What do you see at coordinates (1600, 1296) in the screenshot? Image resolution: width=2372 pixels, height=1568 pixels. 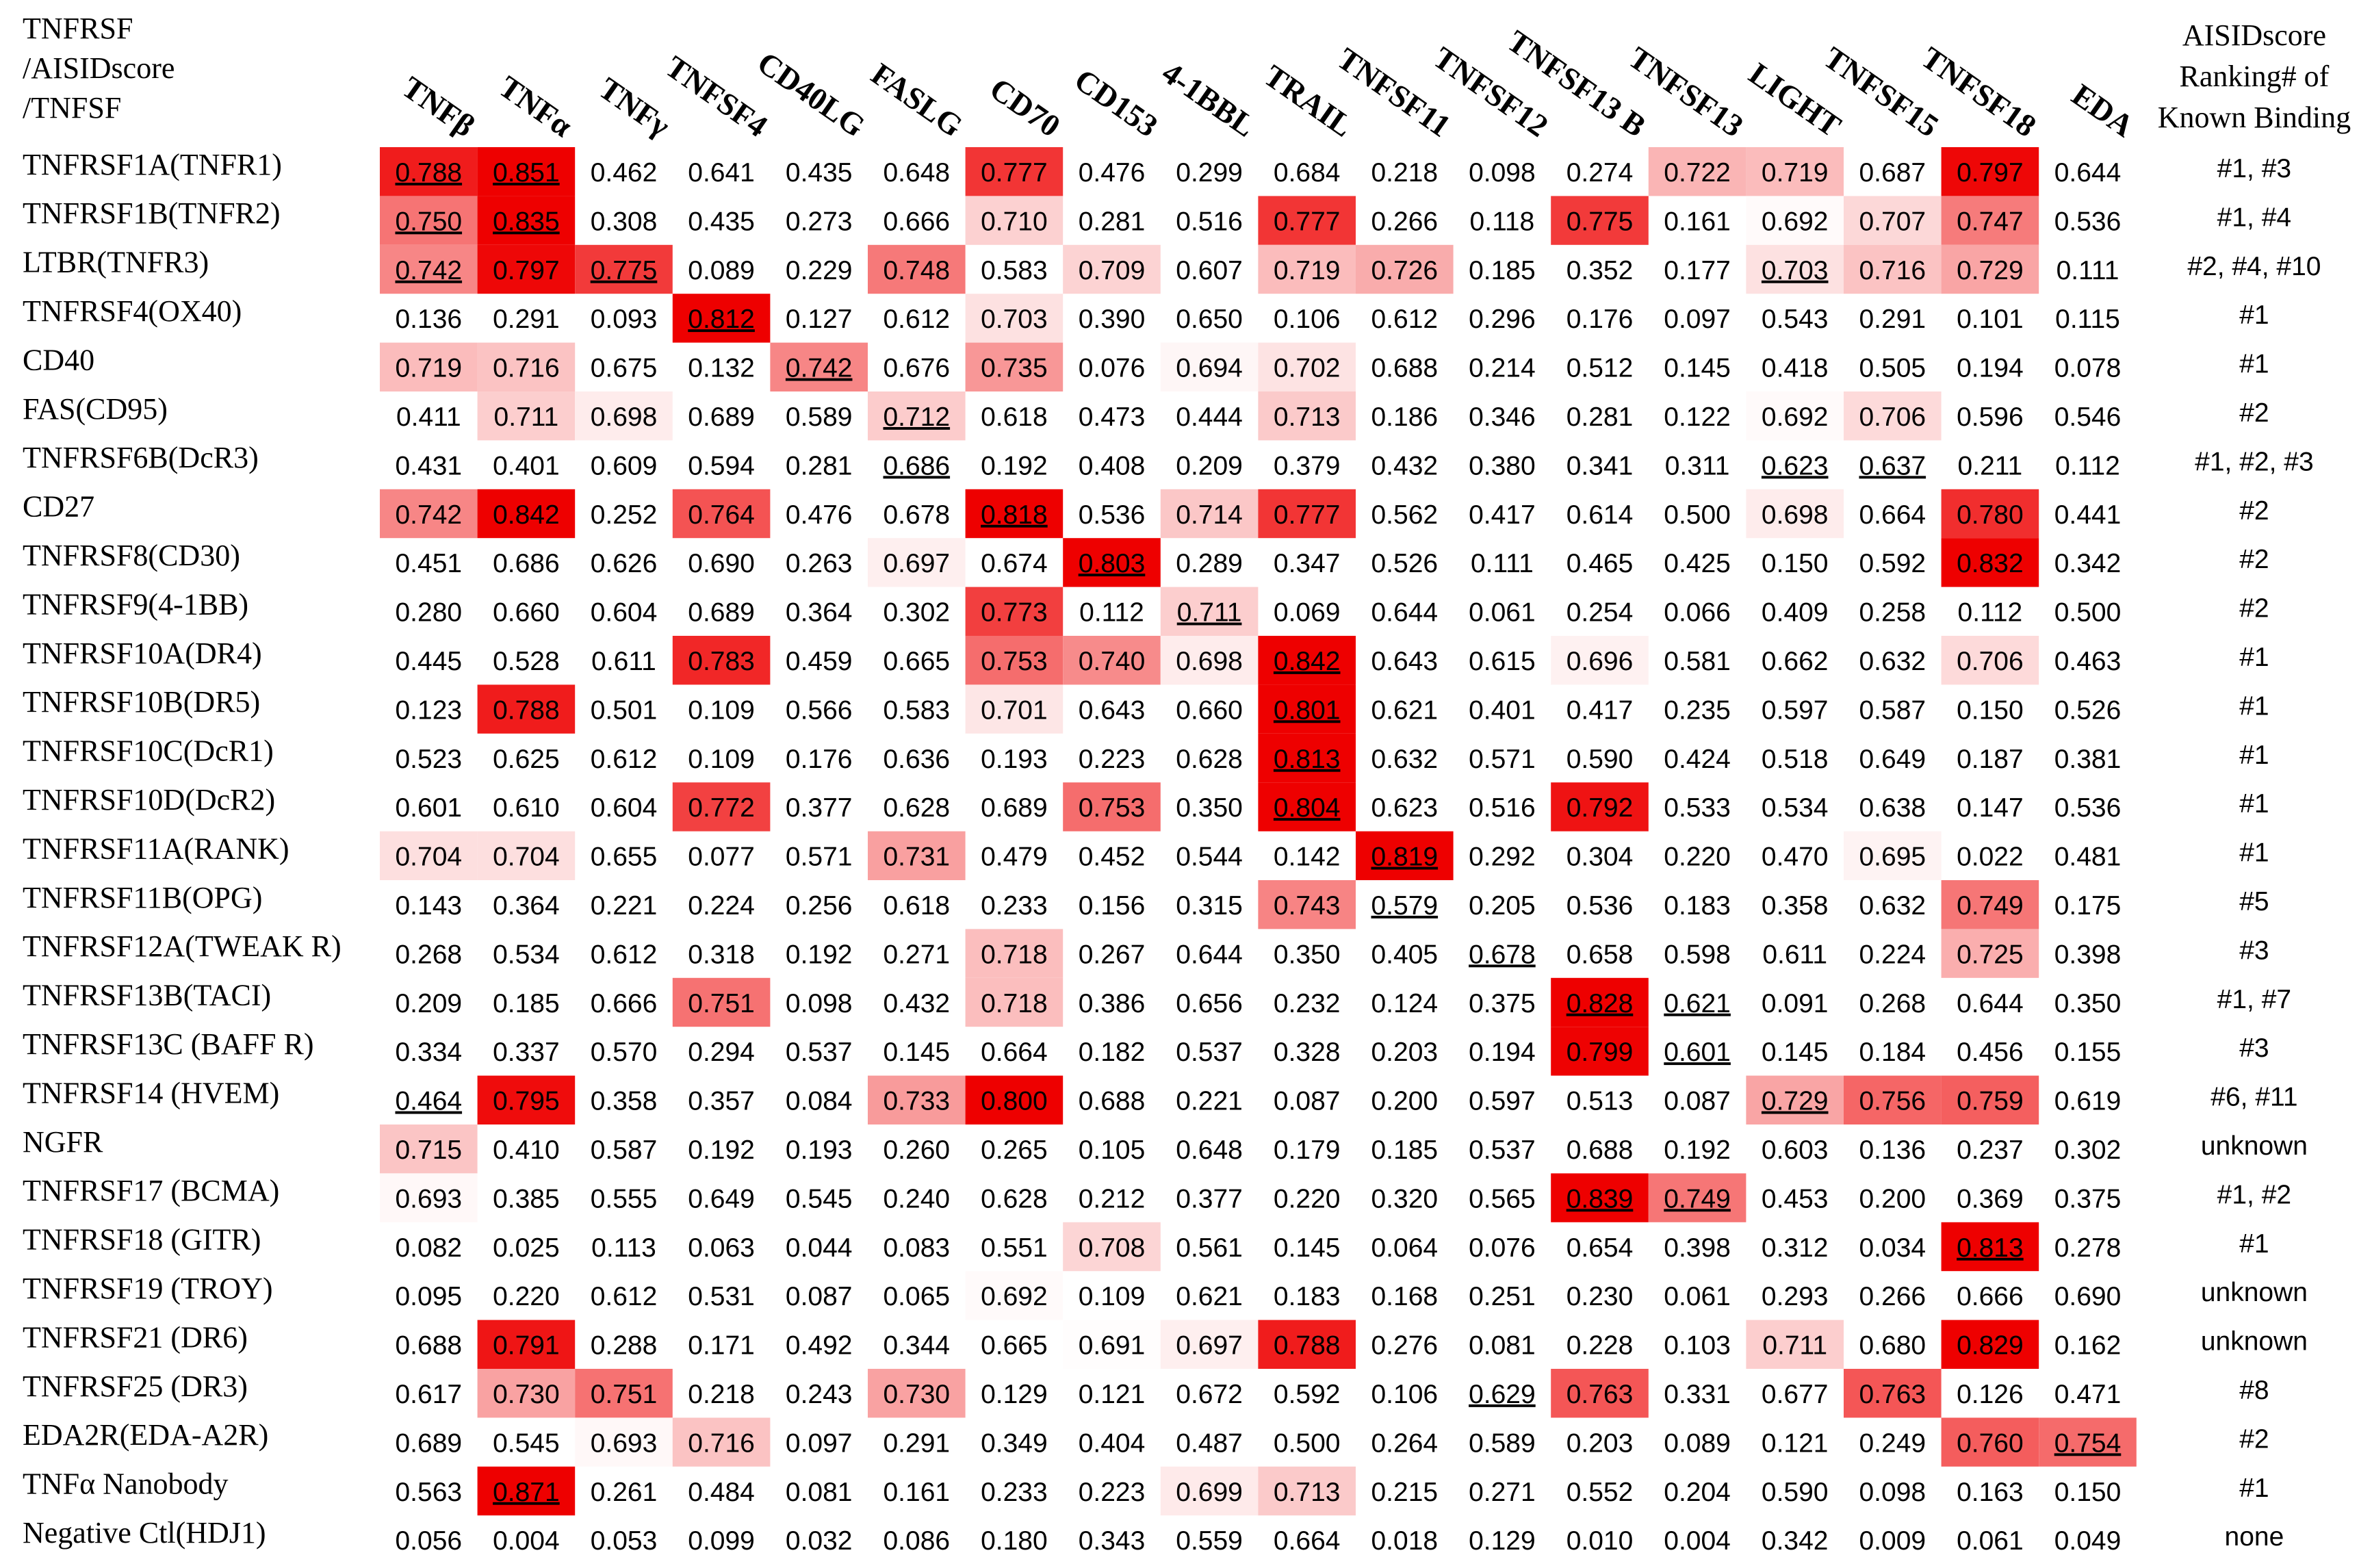 I see `cell-value: 0.230` at bounding box center [1600, 1296].